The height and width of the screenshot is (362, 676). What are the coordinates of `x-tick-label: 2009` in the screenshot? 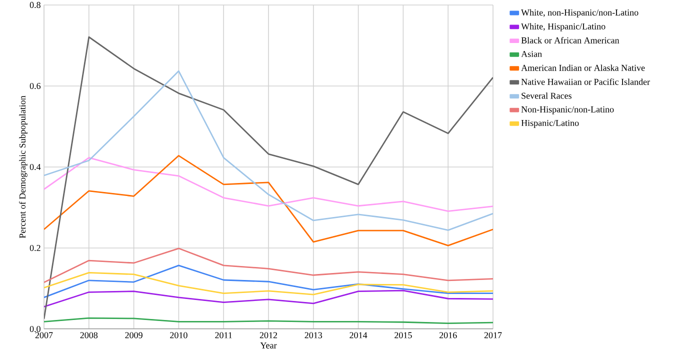 It's located at (133, 335).